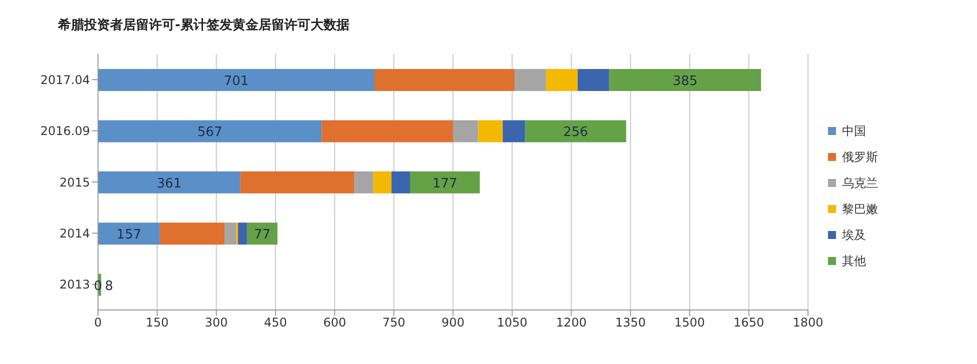 The width and height of the screenshot is (977, 364). I want to click on x-tick-label: 1650, so click(749, 323).